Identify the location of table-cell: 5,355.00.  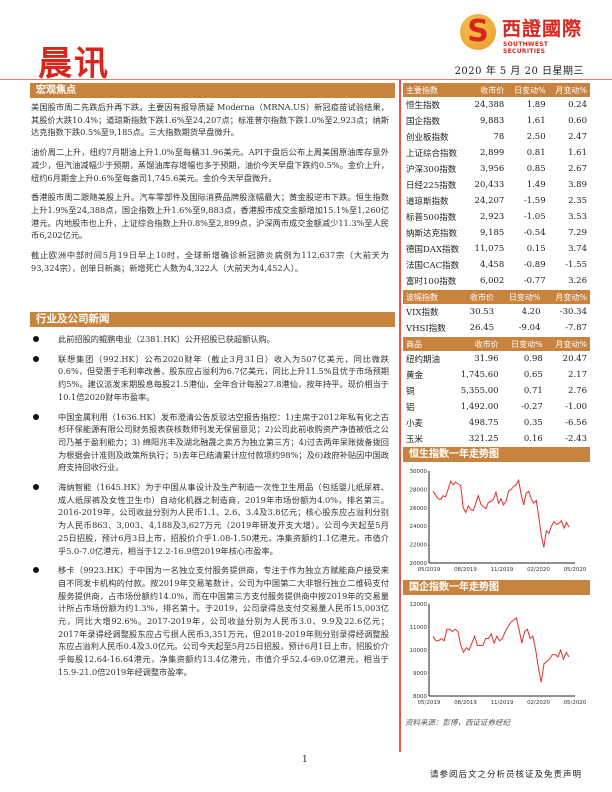
(479, 391).